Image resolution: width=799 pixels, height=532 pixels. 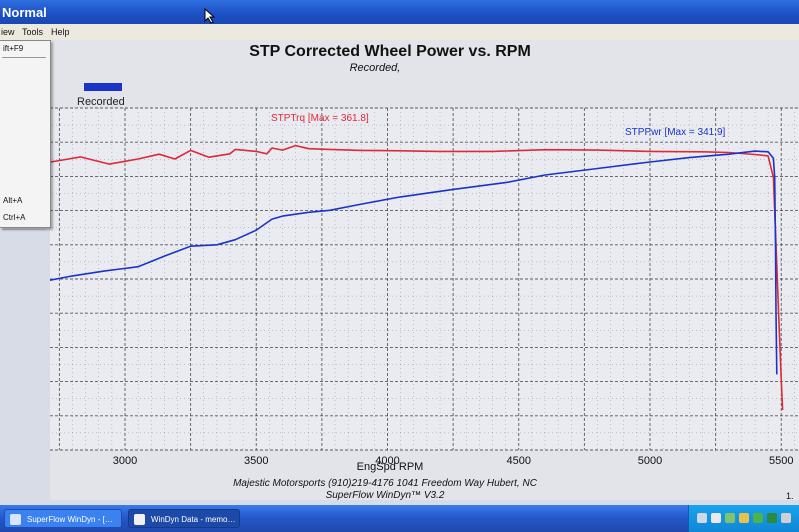 What do you see at coordinates (453, 461) in the screenshot?
I see `x-tick-labels: 3000 3500 4000 4500 5000 5500` at bounding box center [453, 461].